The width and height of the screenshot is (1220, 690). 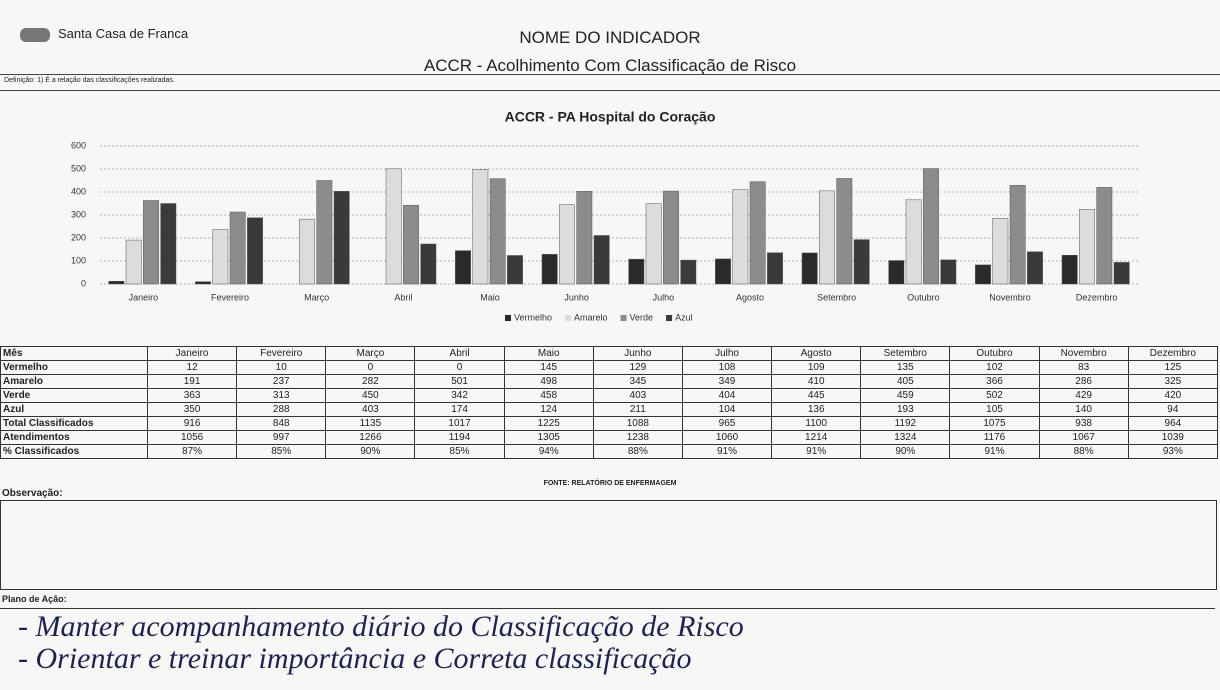 What do you see at coordinates (403, 297) in the screenshot?
I see `x-tick-label: Abril` at bounding box center [403, 297].